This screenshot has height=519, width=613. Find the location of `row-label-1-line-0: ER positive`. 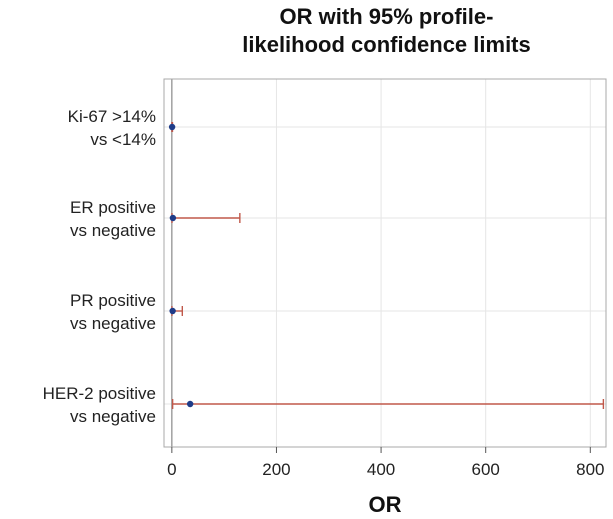

row-label-1-line-0: ER positive is located at coordinates (113, 207).